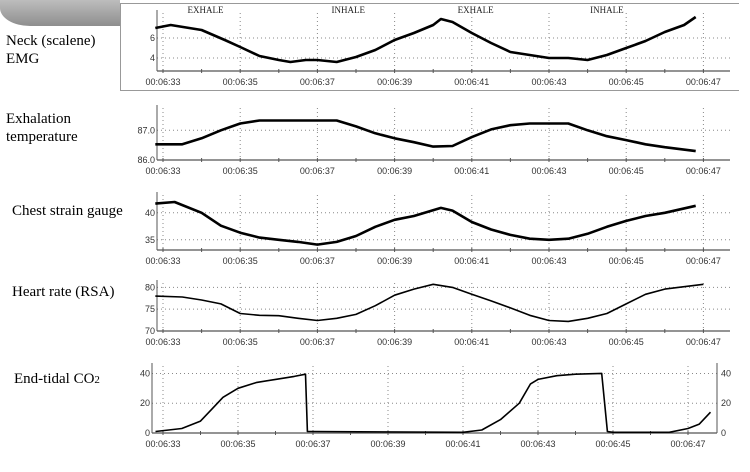 This screenshot has height=472, width=750. Describe the element at coordinates (726, 403) in the screenshot. I see `y-tick-label-right: 20` at that location.